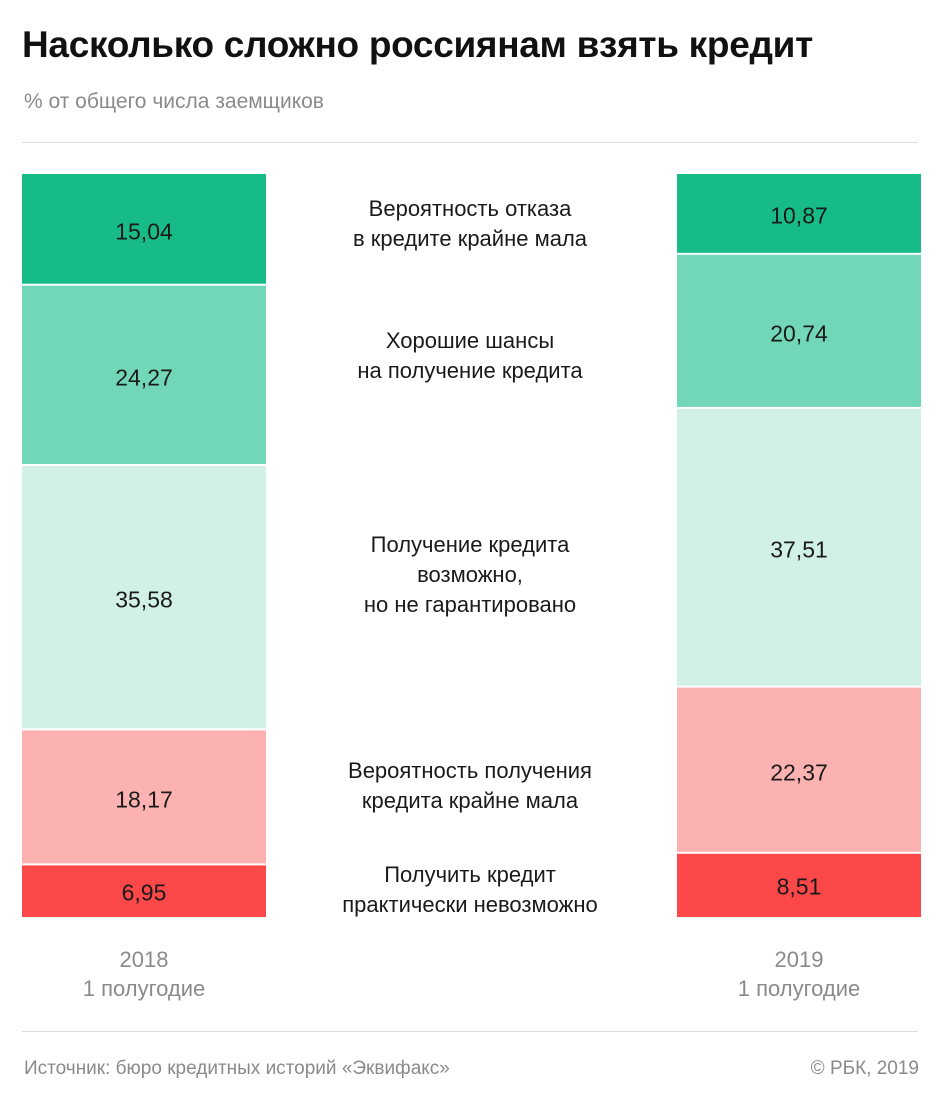 The height and width of the screenshot is (1113, 945). I want to click on x-label-2018-period: 1 полугодие, so click(144, 988).